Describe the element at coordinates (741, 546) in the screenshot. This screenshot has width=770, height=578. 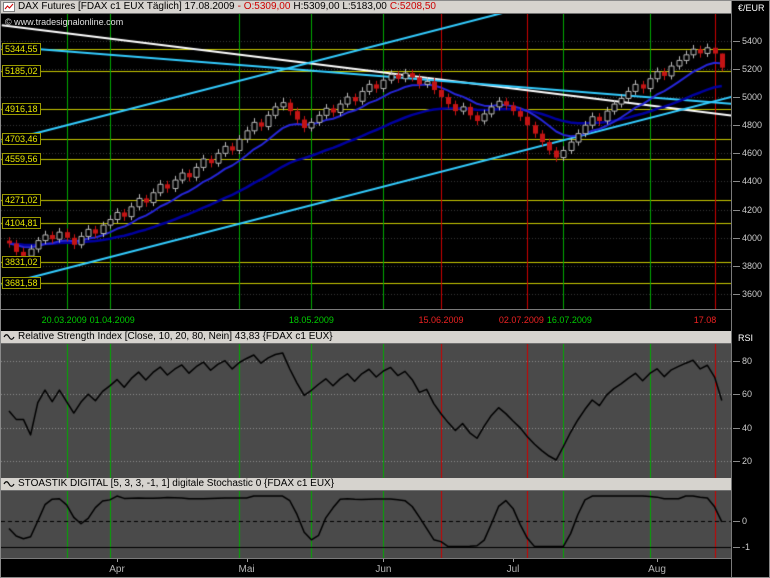
I see `stoch-axis-tick: -1` at that location.